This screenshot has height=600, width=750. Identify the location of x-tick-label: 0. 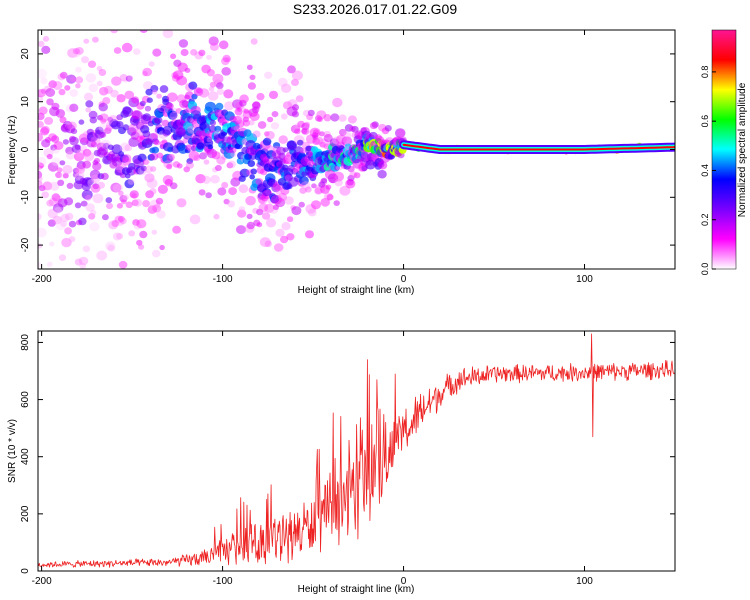
(404, 279).